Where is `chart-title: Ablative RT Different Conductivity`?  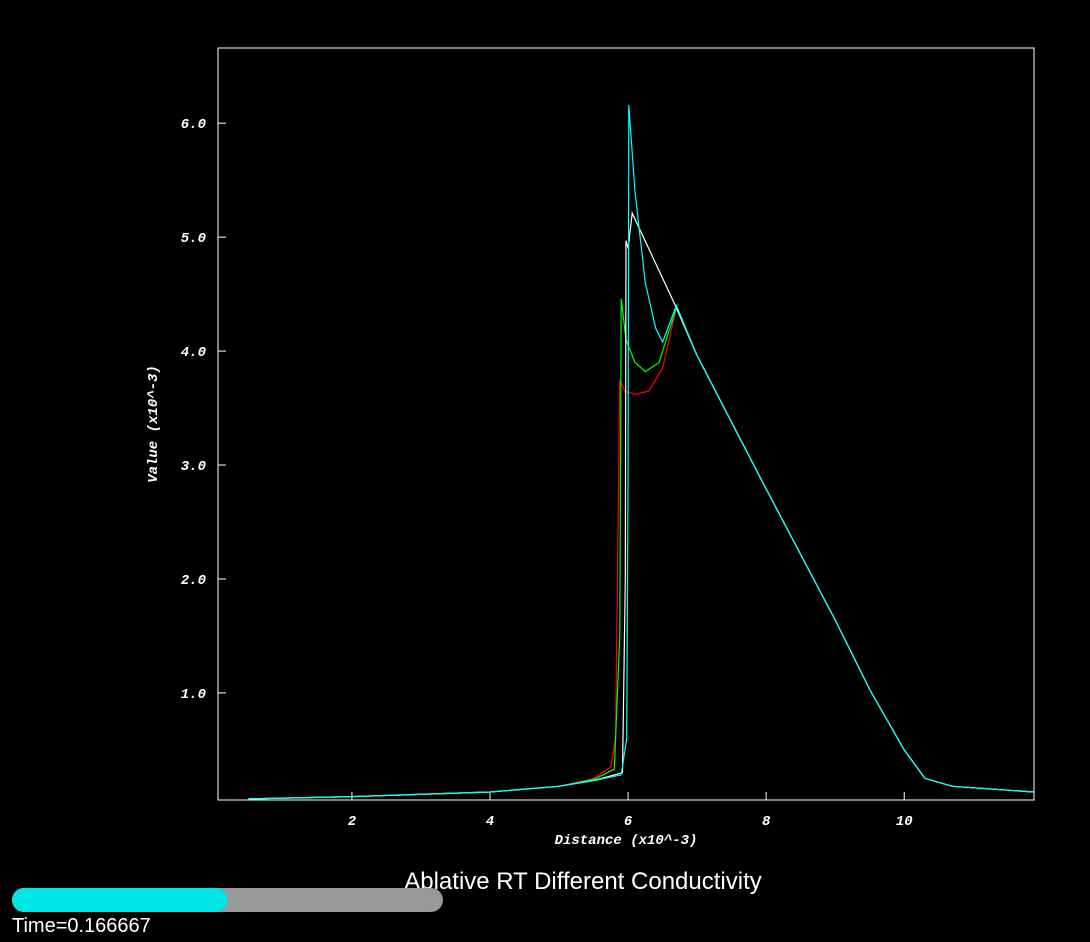 chart-title: Ablative RT Different Conductivity is located at coordinates (583, 881).